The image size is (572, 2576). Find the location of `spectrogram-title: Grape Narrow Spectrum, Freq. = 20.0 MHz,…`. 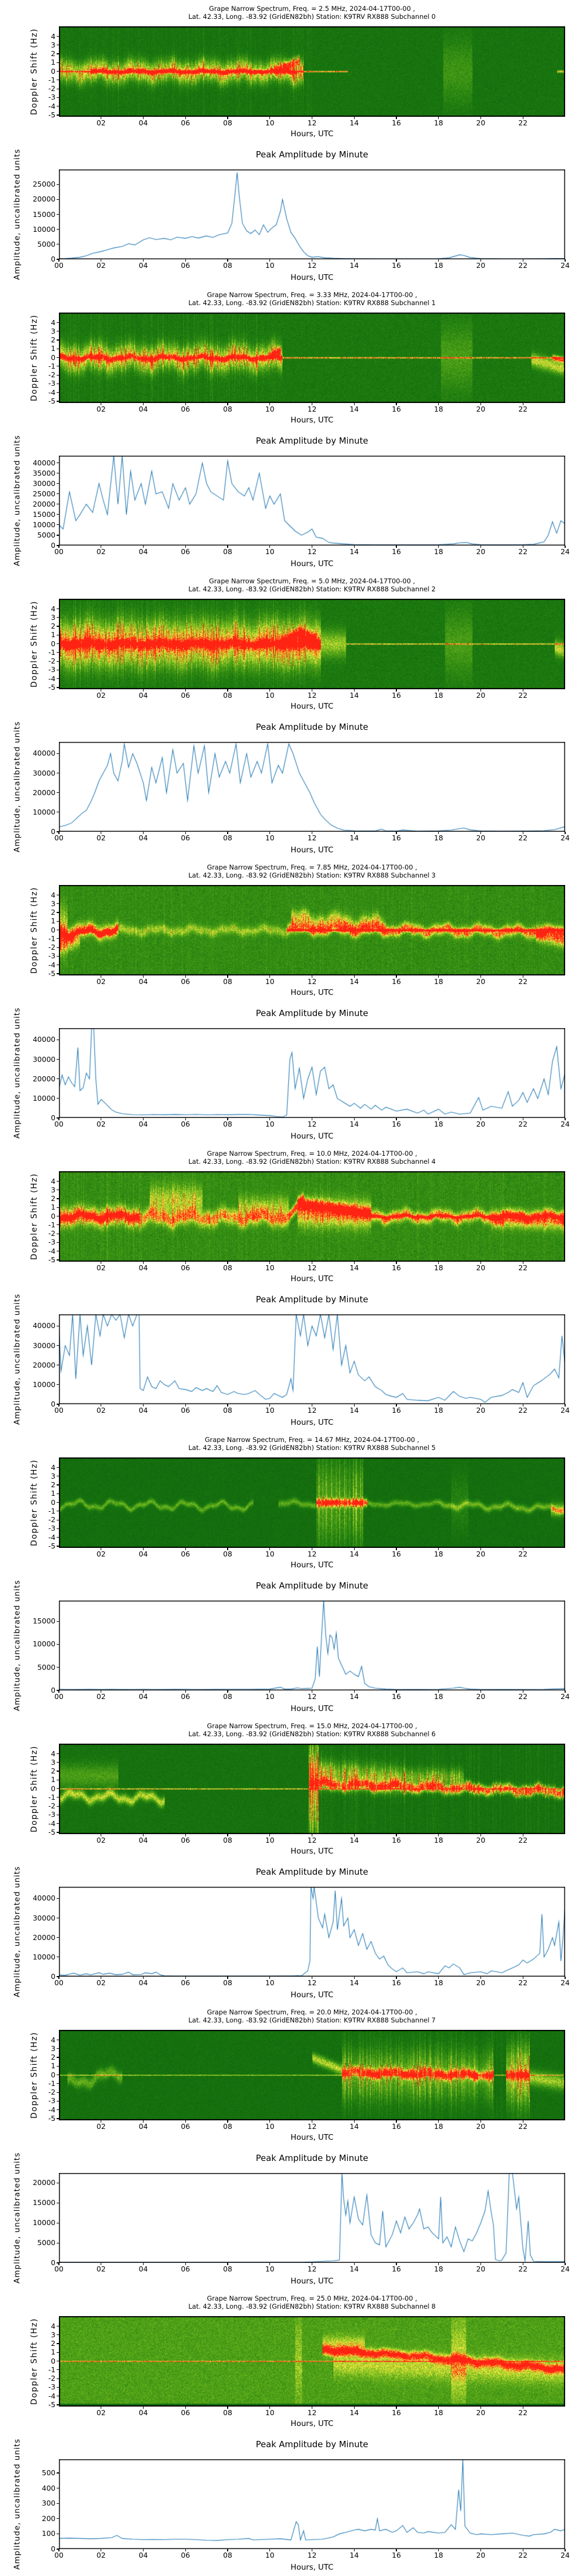

spectrogram-title: Grape Narrow Spectrum, Freq. = 20.0 MHz,… is located at coordinates (312, 2016).